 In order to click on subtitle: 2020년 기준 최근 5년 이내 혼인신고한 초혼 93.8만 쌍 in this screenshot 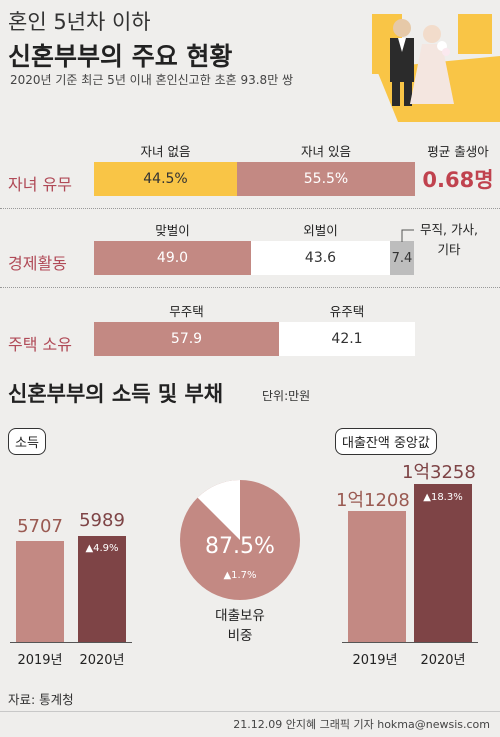, I will do `click(152, 80)`.